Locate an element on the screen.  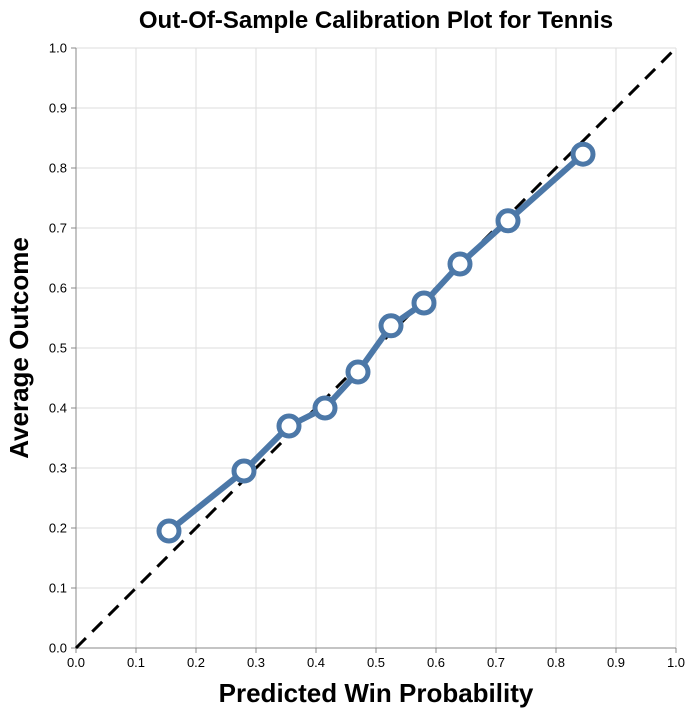
y-tick-label: 1.0 is located at coordinates (58, 48).